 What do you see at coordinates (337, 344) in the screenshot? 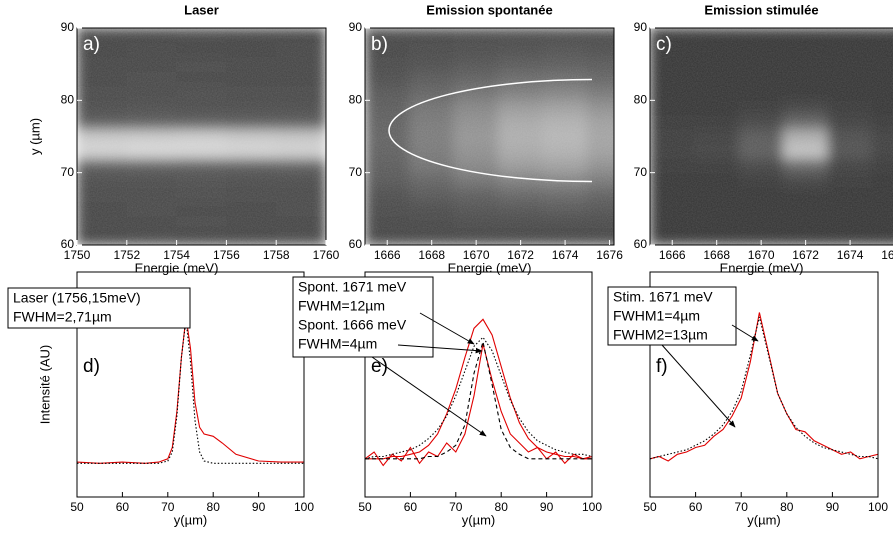
I see `annotation-text: FWHM=4µm` at bounding box center [337, 344].